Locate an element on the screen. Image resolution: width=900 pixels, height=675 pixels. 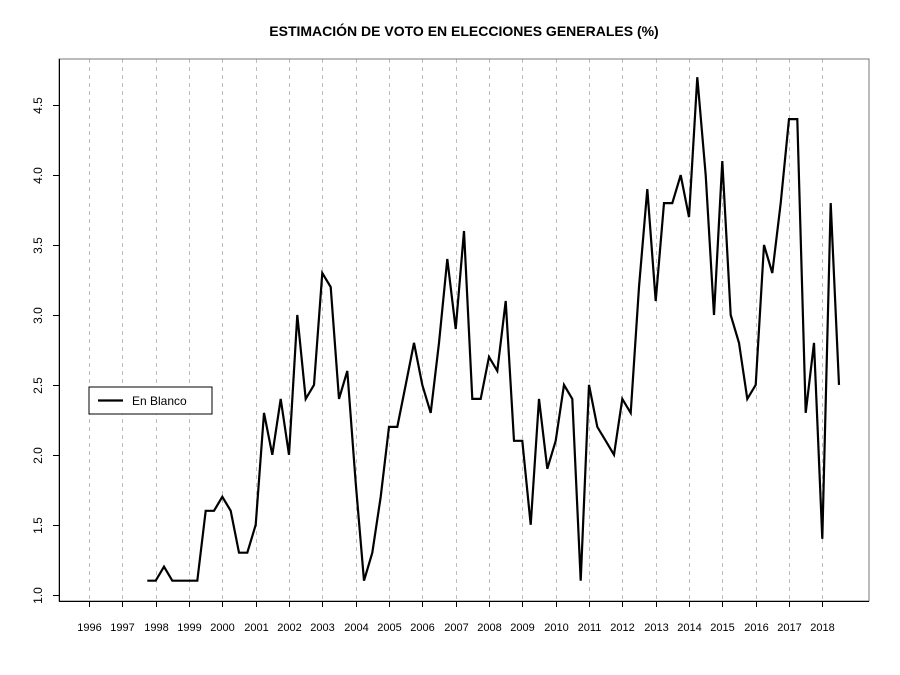
x-tick-label: 1997 is located at coordinates (122, 628).